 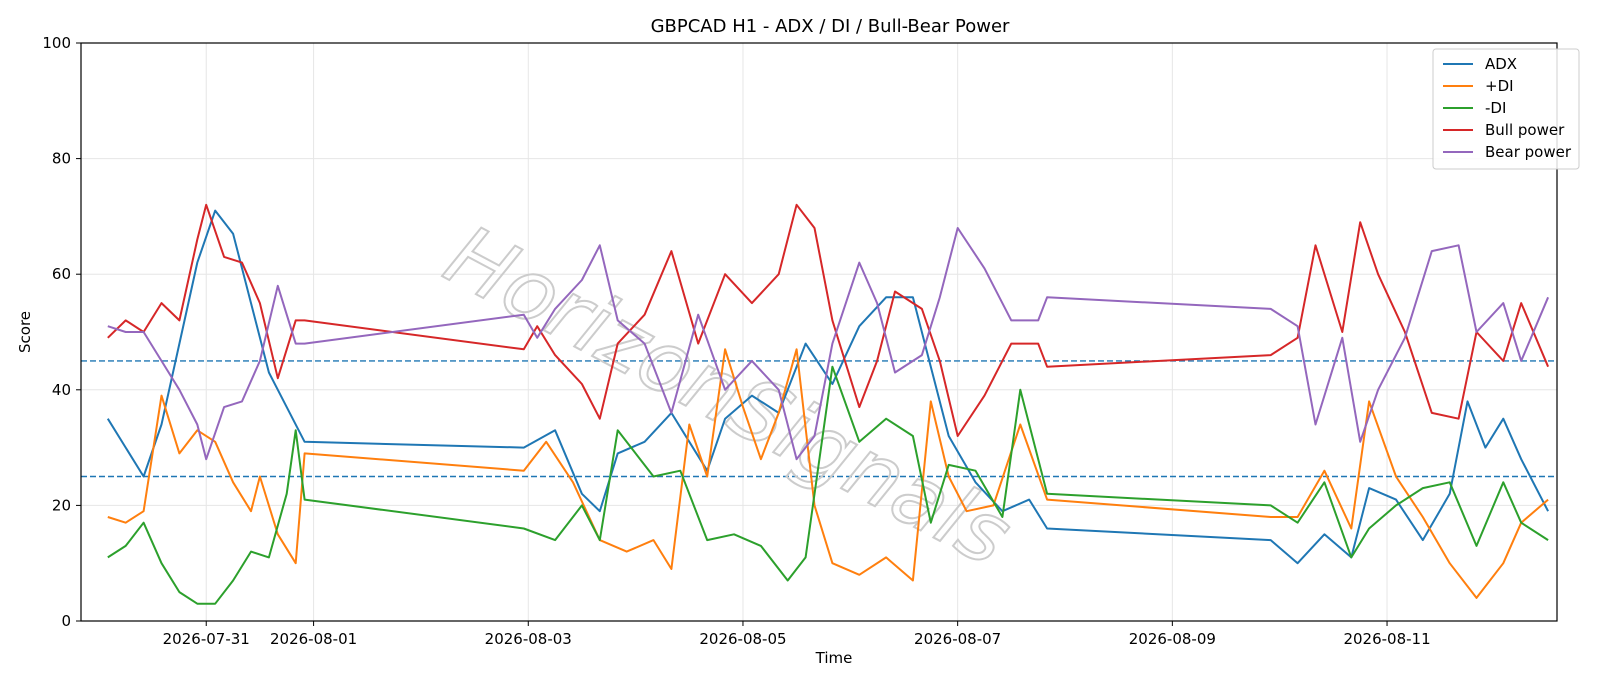 What do you see at coordinates (61, 274) in the screenshot?
I see `y-tick-label: 60` at bounding box center [61, 274].